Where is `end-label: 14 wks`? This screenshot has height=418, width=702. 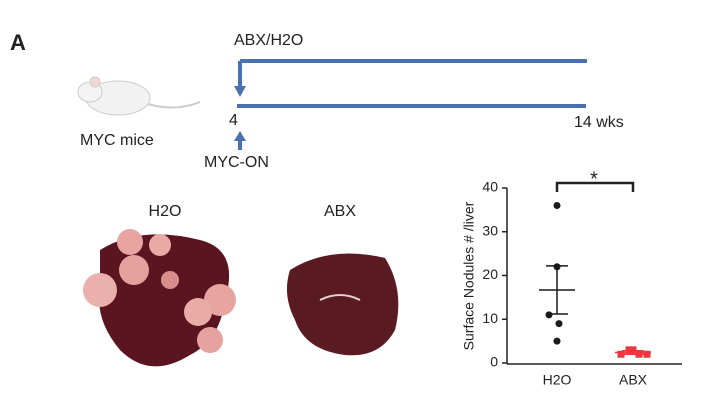 end-label: 14 wks is located at coordinates (599, 122).